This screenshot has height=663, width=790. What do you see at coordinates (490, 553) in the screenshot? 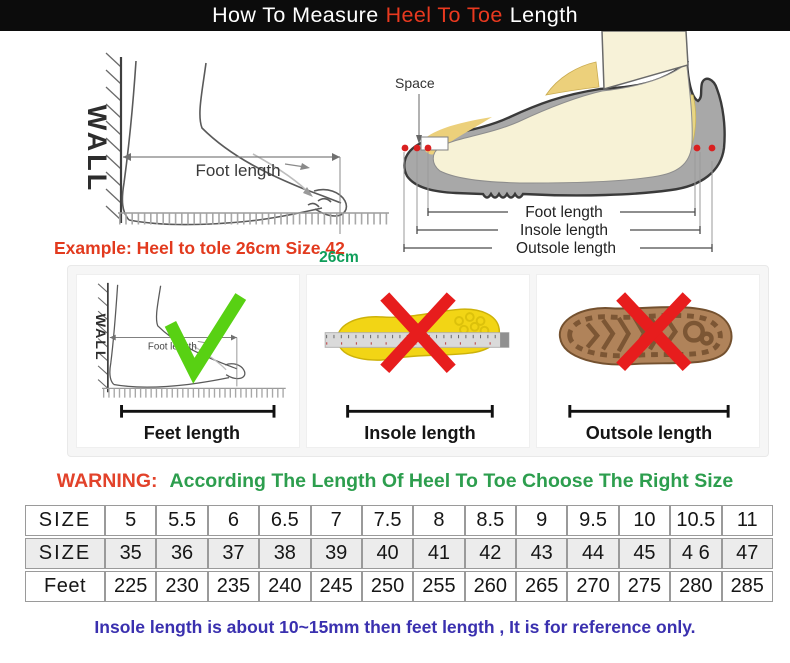
I see `size-cell: 42` at bounding box center [490, 553].